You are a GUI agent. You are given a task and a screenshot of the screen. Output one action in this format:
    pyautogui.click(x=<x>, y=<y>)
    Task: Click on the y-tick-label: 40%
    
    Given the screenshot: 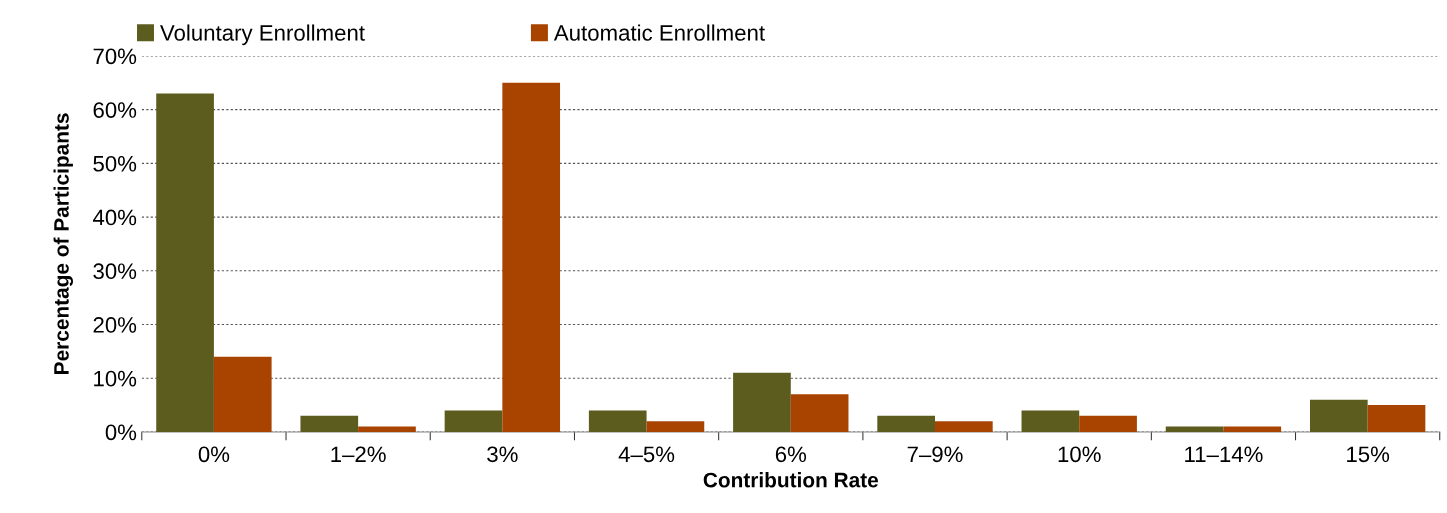 What is the action you would take?
    pyautogui.click(x=114, y=217)
    